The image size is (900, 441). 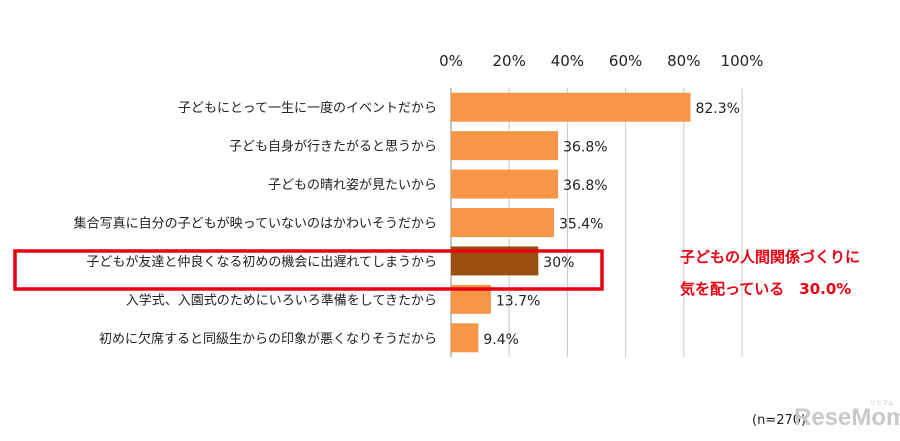 I want to click on highlight-box, so click(x=308, y=270).